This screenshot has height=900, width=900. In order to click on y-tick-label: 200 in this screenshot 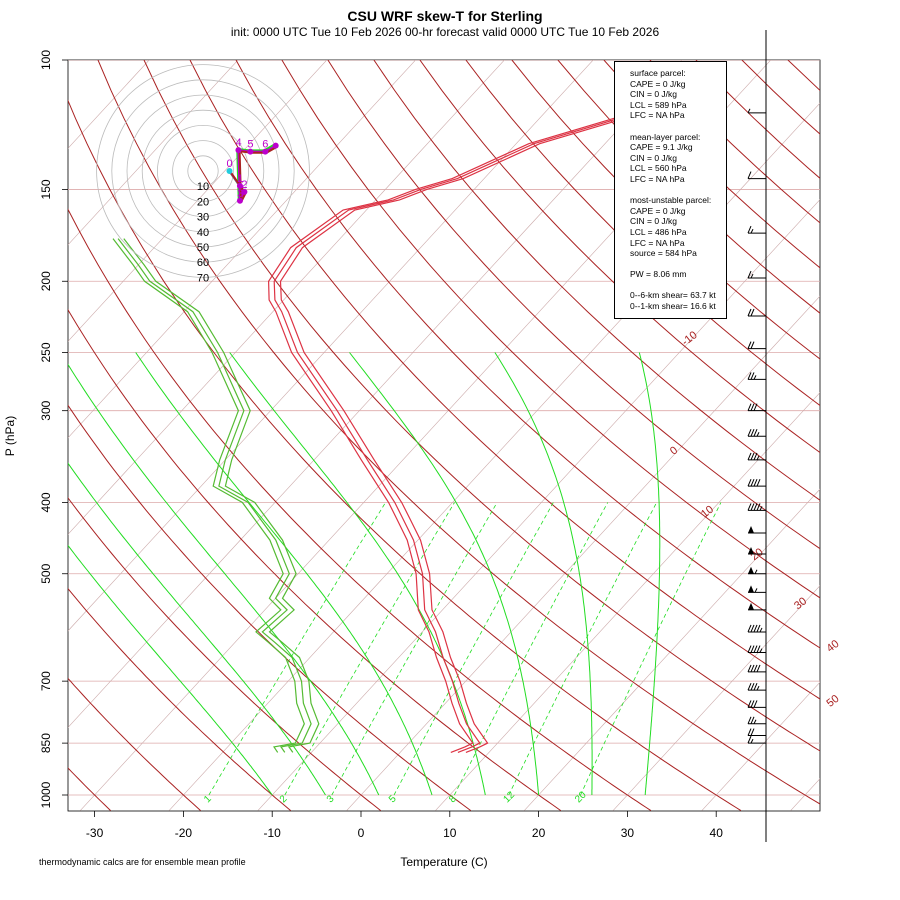, I will do `click(46, 281)`.